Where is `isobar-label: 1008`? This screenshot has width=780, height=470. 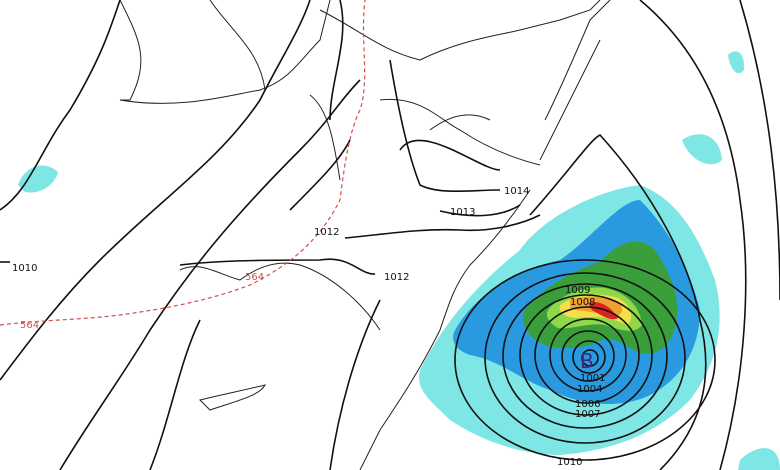
isobar-label: 1008 is located at coordinates (582, 302).